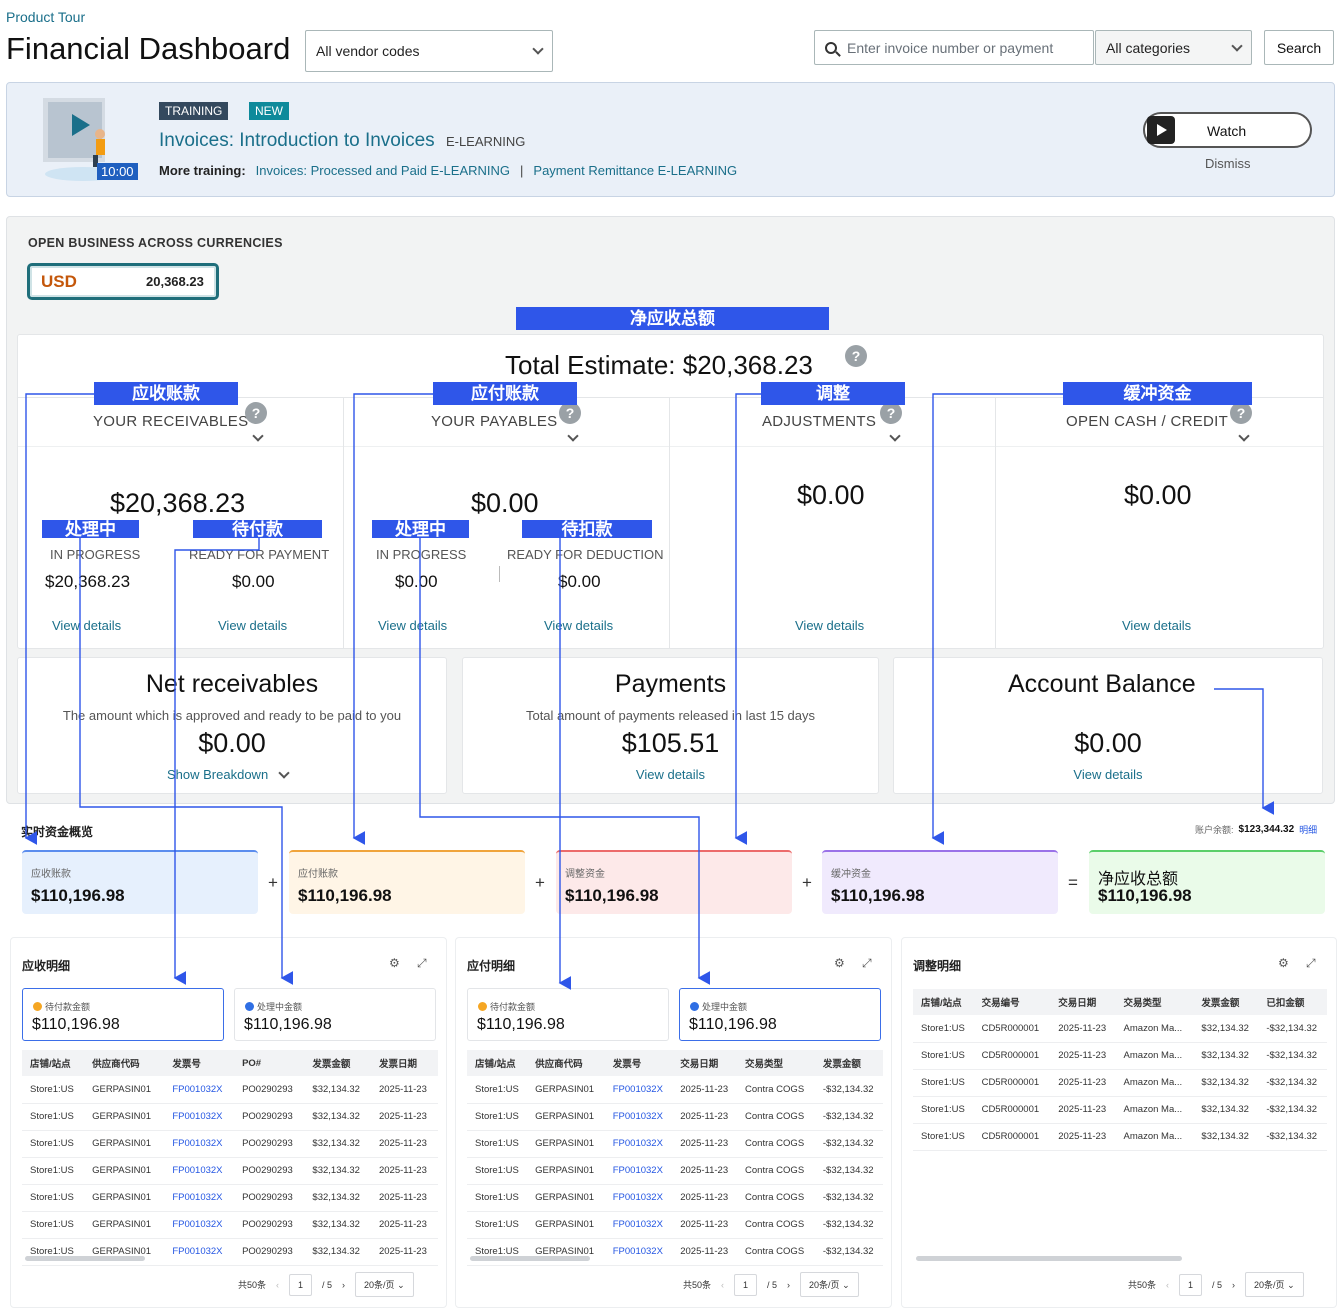  What do you see at coordinates (404, 1063) in the screenshot?
I see `column-header: 发票日期` at bounding box center [404, 1063].